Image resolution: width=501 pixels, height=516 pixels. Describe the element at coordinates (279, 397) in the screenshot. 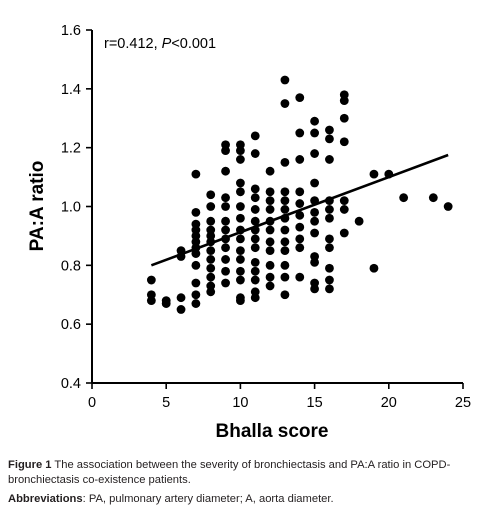

I see `x-axis-ticks: 0 5 10 15 20 25` at that location.